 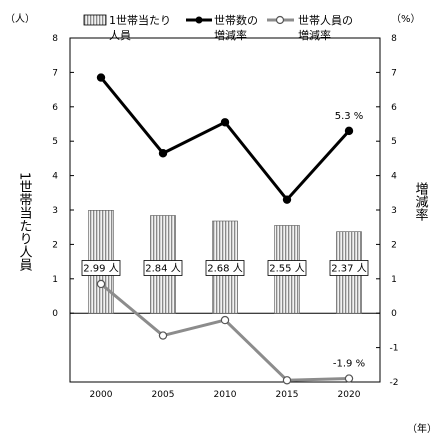 What do you see at coordinates (349, 395) in the screenshot?
I see `x-tick-label-4: 2020` at bounding box center [349, 395].